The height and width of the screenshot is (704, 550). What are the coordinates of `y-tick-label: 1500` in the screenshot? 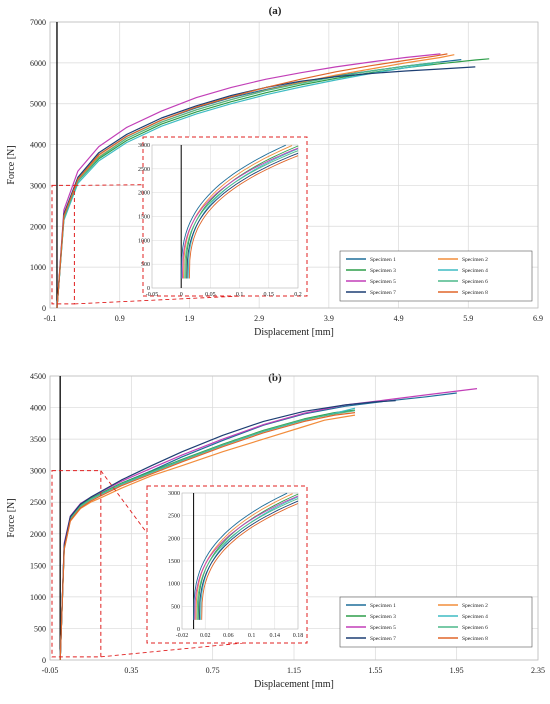 It's located at (38, 565).